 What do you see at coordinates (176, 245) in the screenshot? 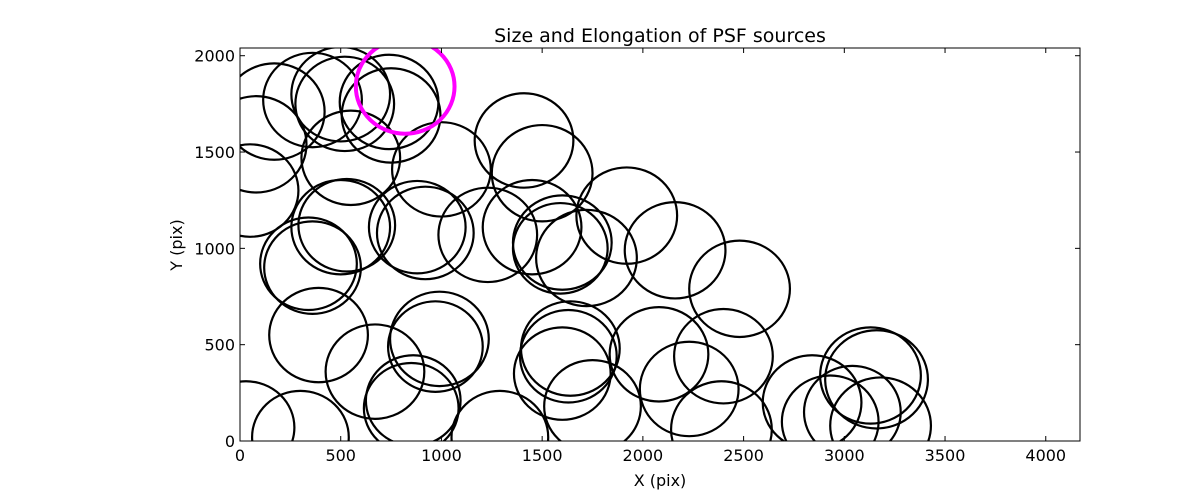
I see `y-axis-label: Y (pix)` at bounding box center [176, 245].